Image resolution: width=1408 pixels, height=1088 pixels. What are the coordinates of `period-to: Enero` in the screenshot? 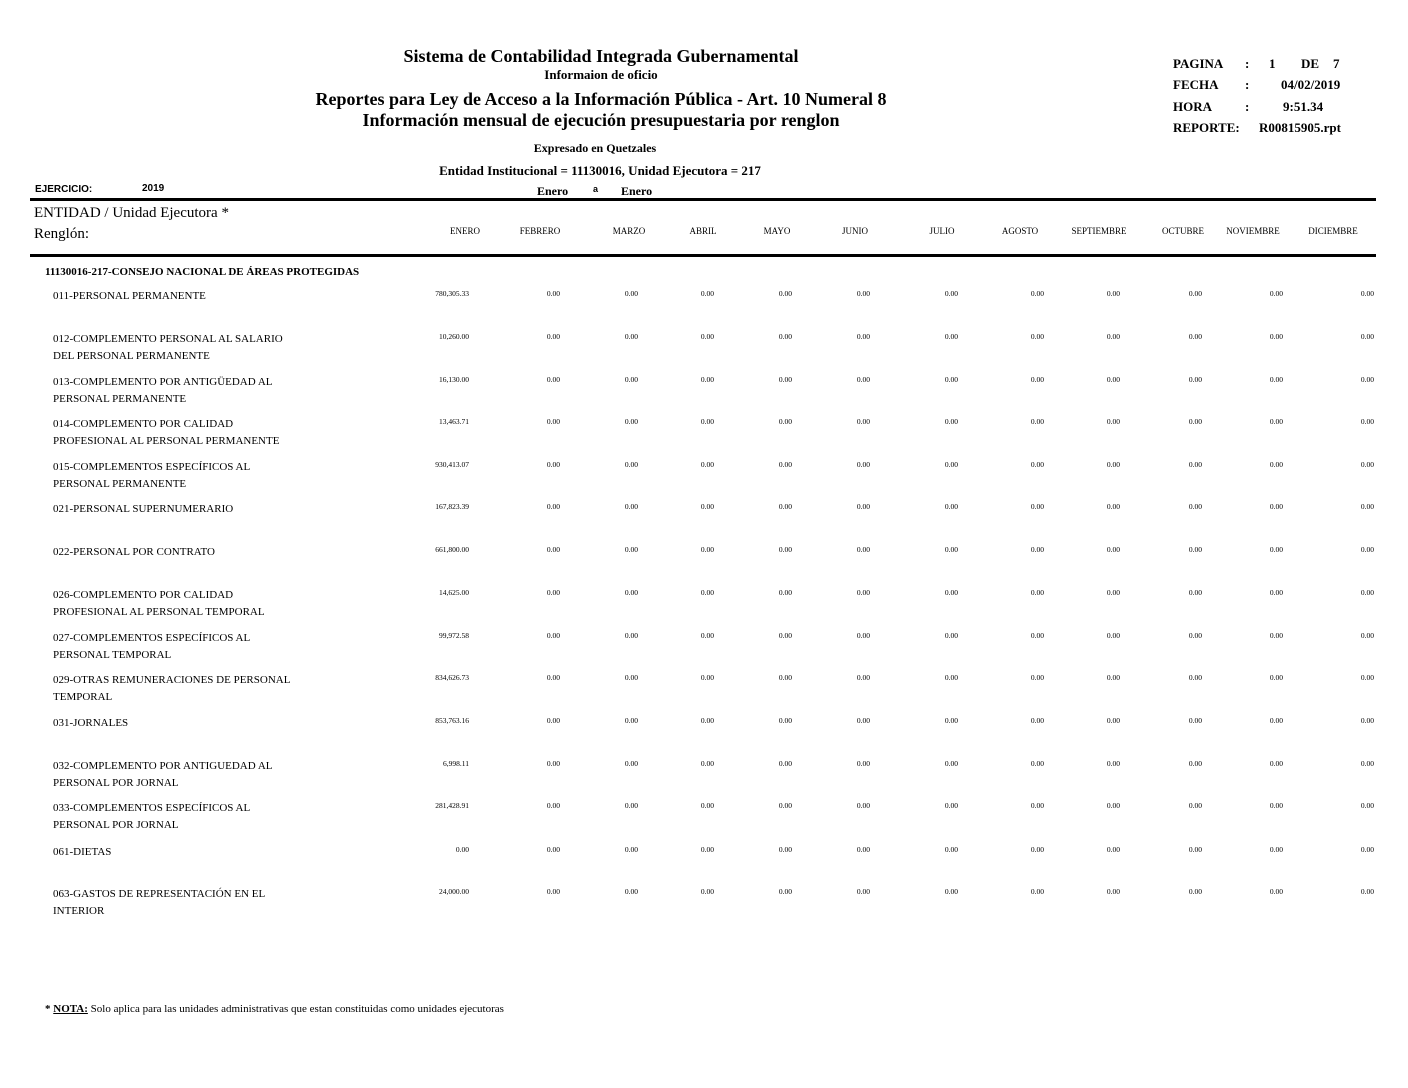 It's located at (637, 191).